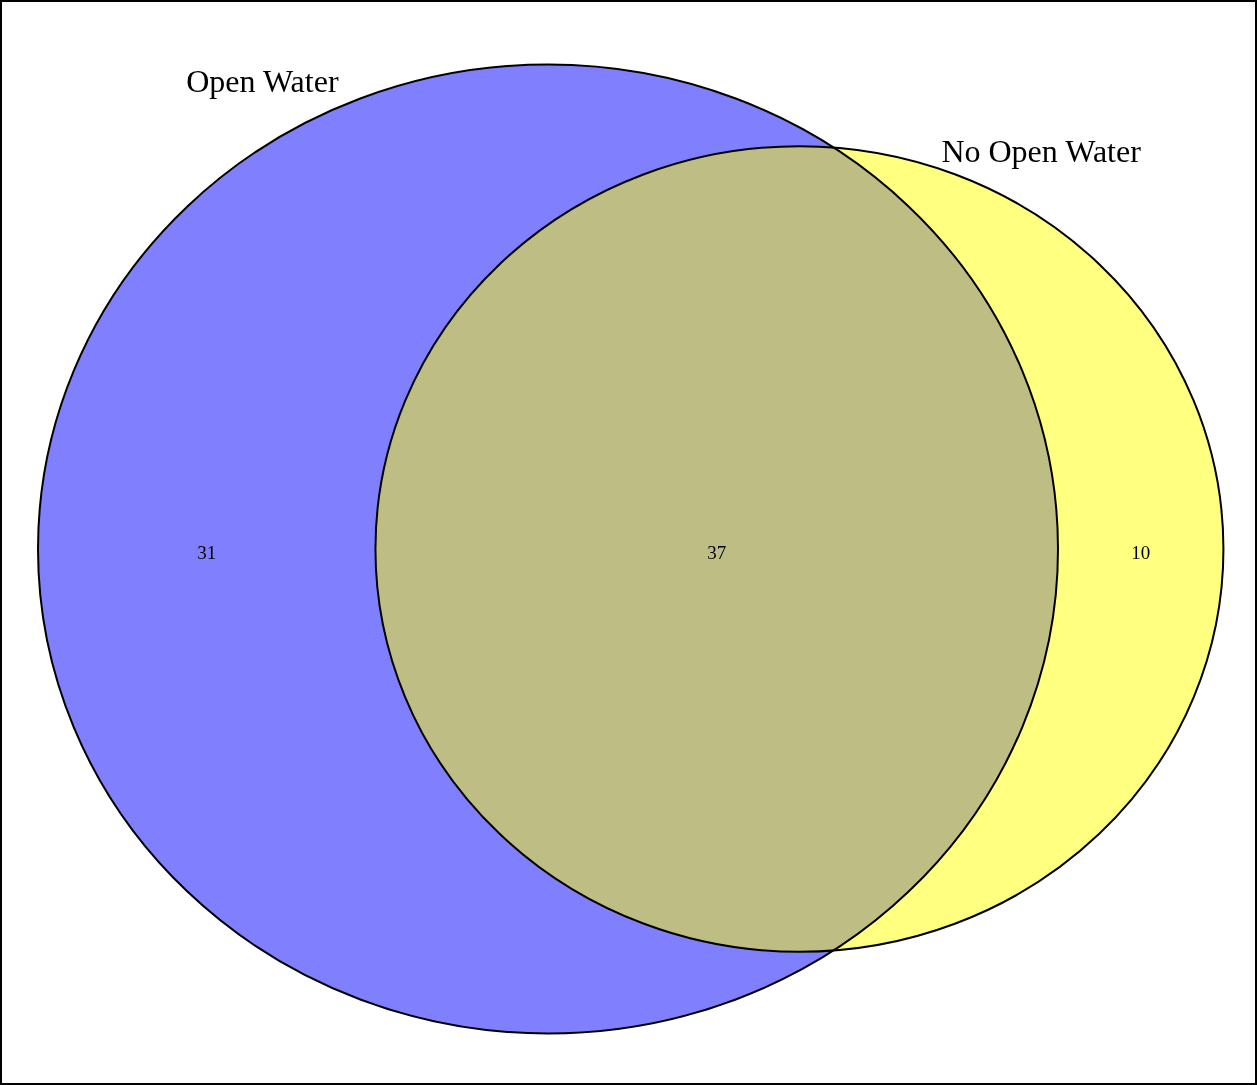 The height and width of the screenshot is (1085, 1257). I want to click on data-label: 31, so click(207, 552).